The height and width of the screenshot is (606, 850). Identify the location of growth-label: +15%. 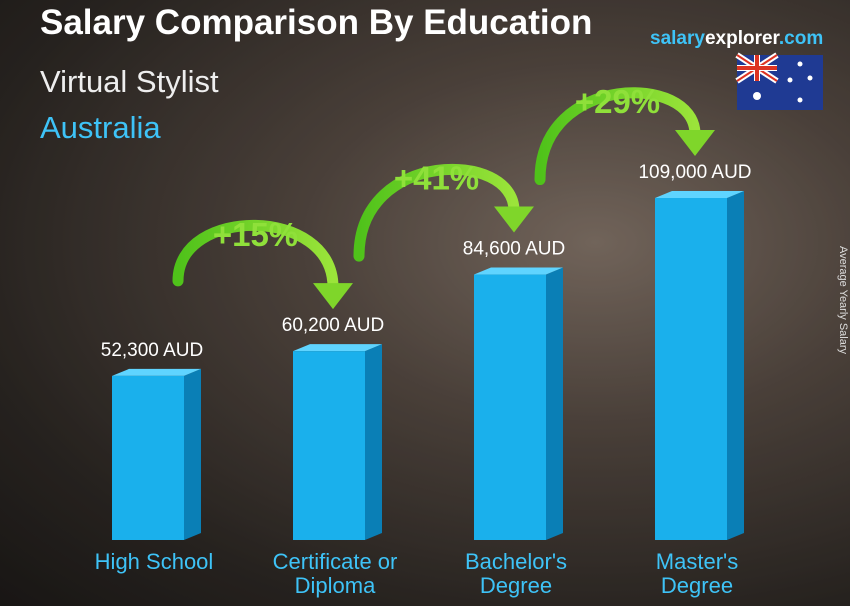
(255, 234).